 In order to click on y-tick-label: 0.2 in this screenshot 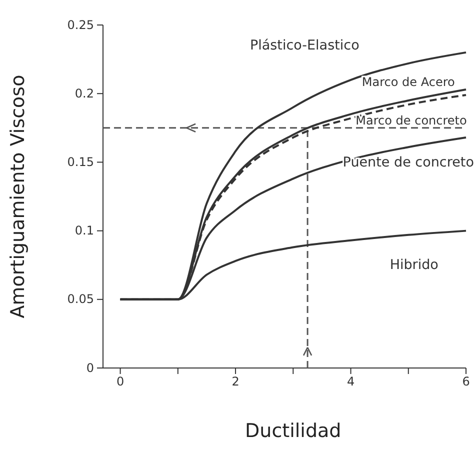, I will do `click(84, 93)`.